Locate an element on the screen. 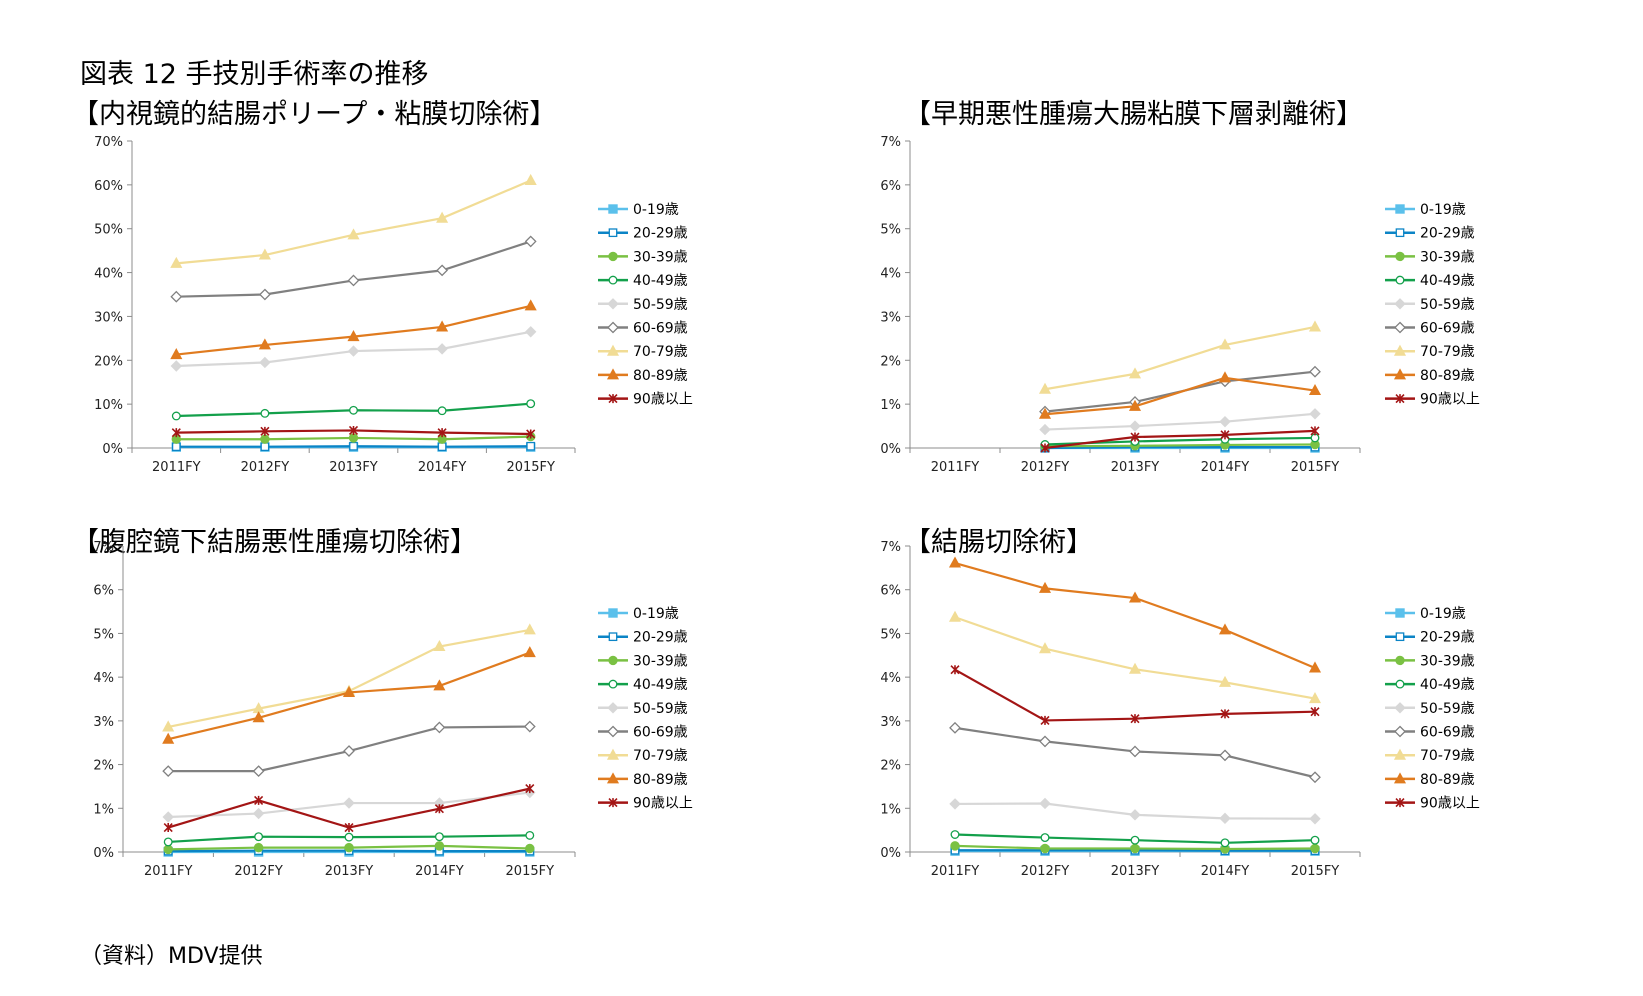 The height and width of the screenshot is (996, 1643). x-tick-label: 2013FY is located at coordinates (349, 871).